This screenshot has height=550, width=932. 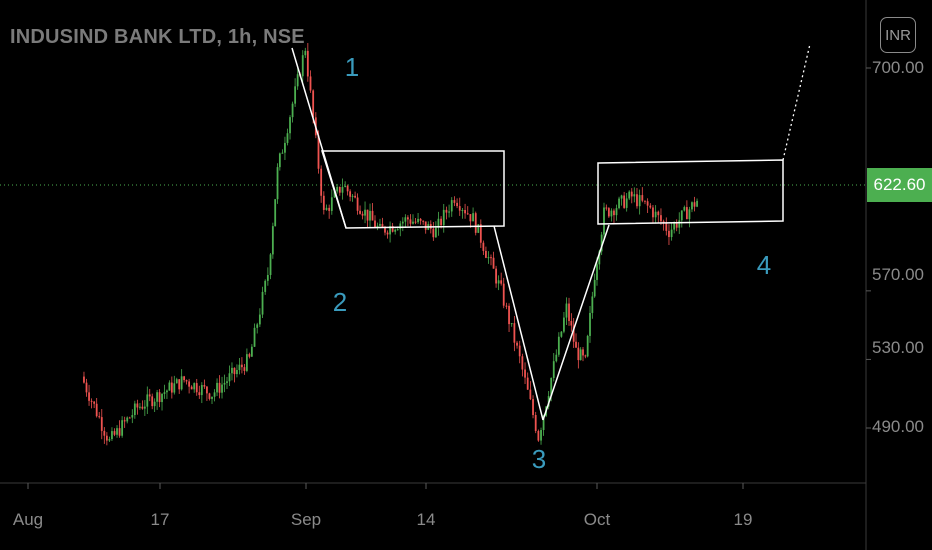 I want to click on consolidation-box-left, so click(x=412, y=189).